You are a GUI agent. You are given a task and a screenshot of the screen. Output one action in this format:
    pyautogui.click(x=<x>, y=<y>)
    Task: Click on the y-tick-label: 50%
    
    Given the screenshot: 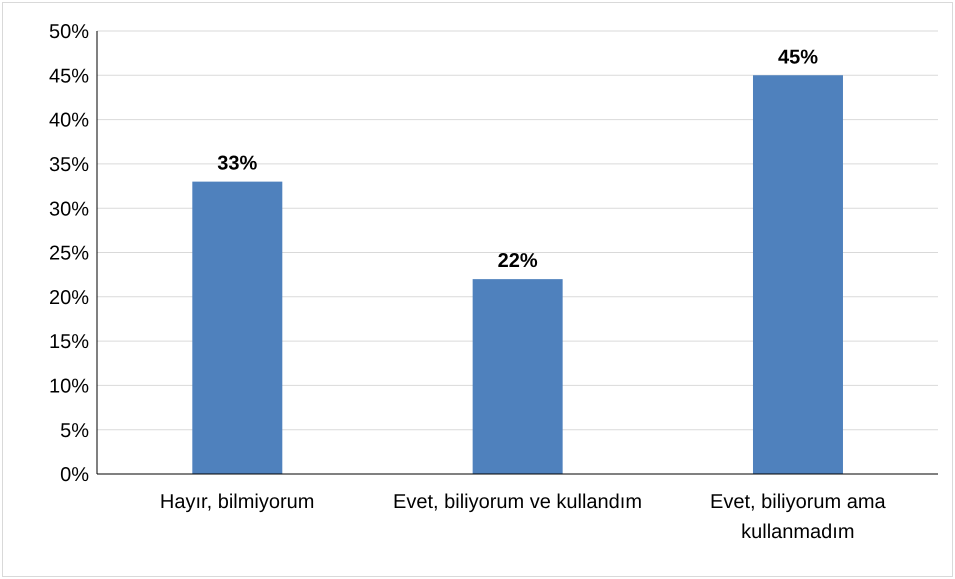 What is the action you would take?
    pyautogui.click(x=69, y=32)
    